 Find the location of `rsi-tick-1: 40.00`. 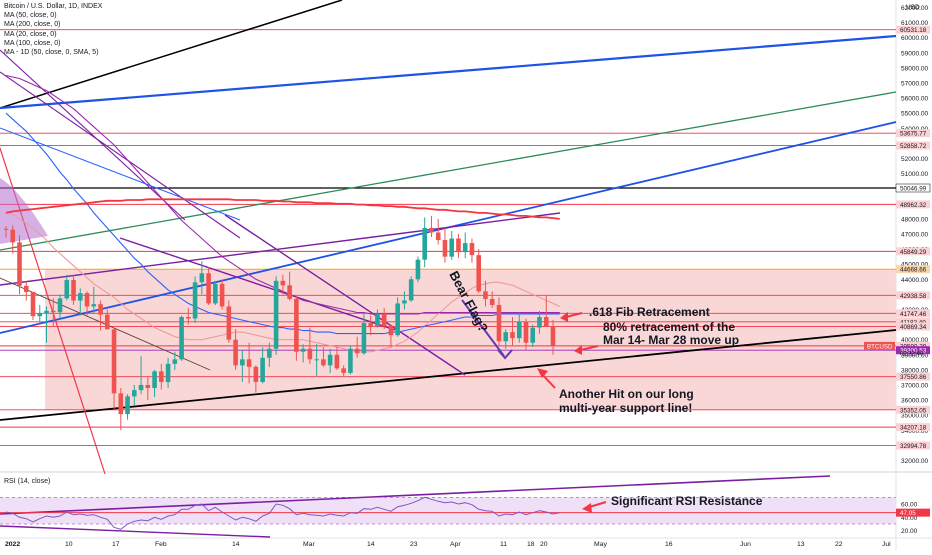

rsi-tick-1: 40.00 is located at coordinates (909, 518).